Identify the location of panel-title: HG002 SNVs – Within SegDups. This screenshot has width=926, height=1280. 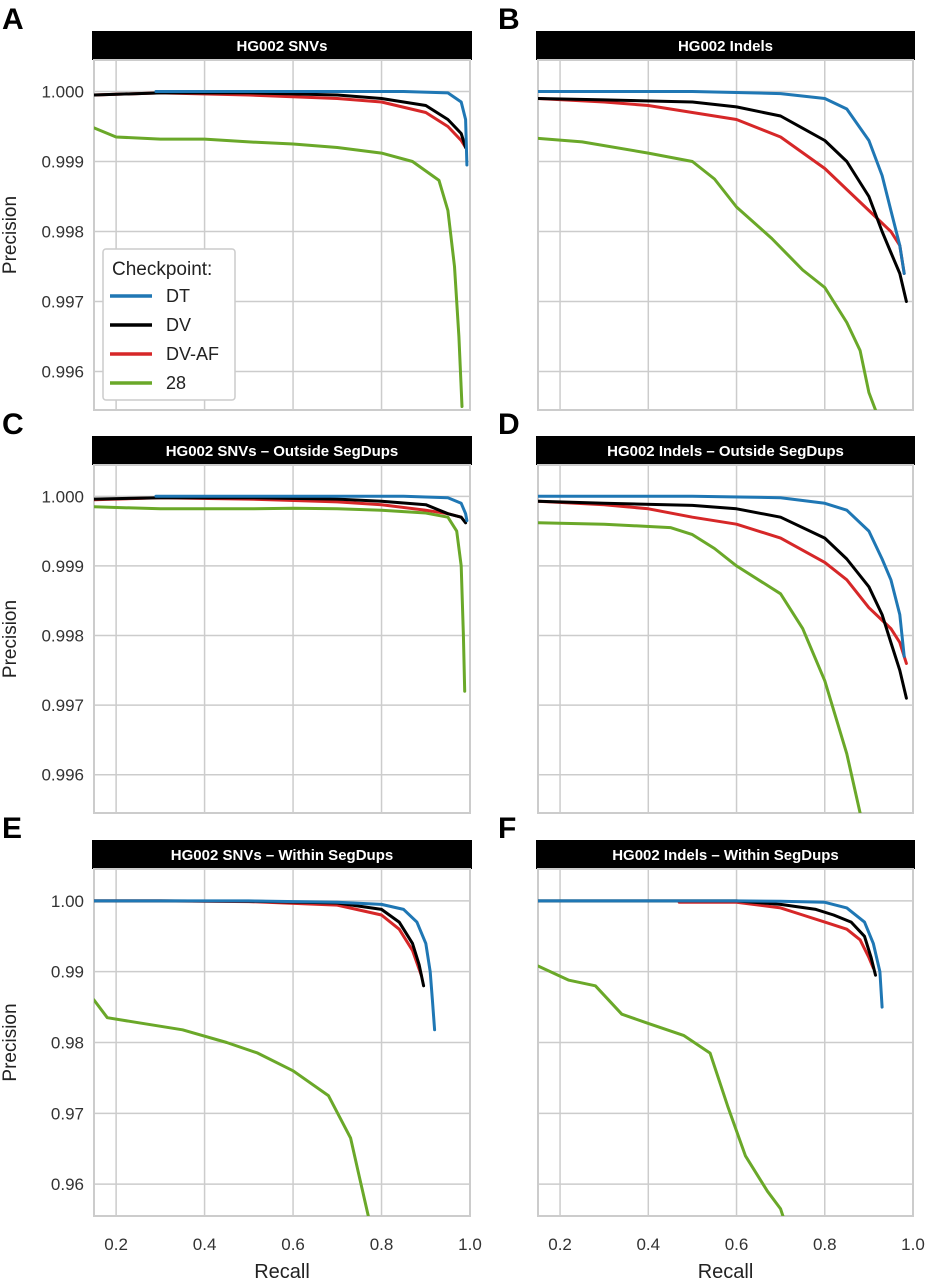
(282, 855).